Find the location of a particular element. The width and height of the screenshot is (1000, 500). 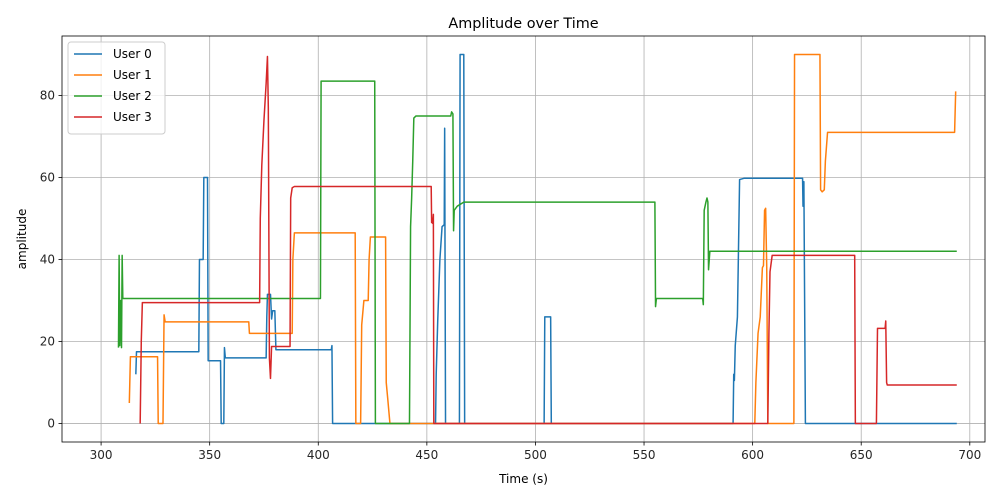

x-tick-label: 300 is located at coordinates (101, 455).